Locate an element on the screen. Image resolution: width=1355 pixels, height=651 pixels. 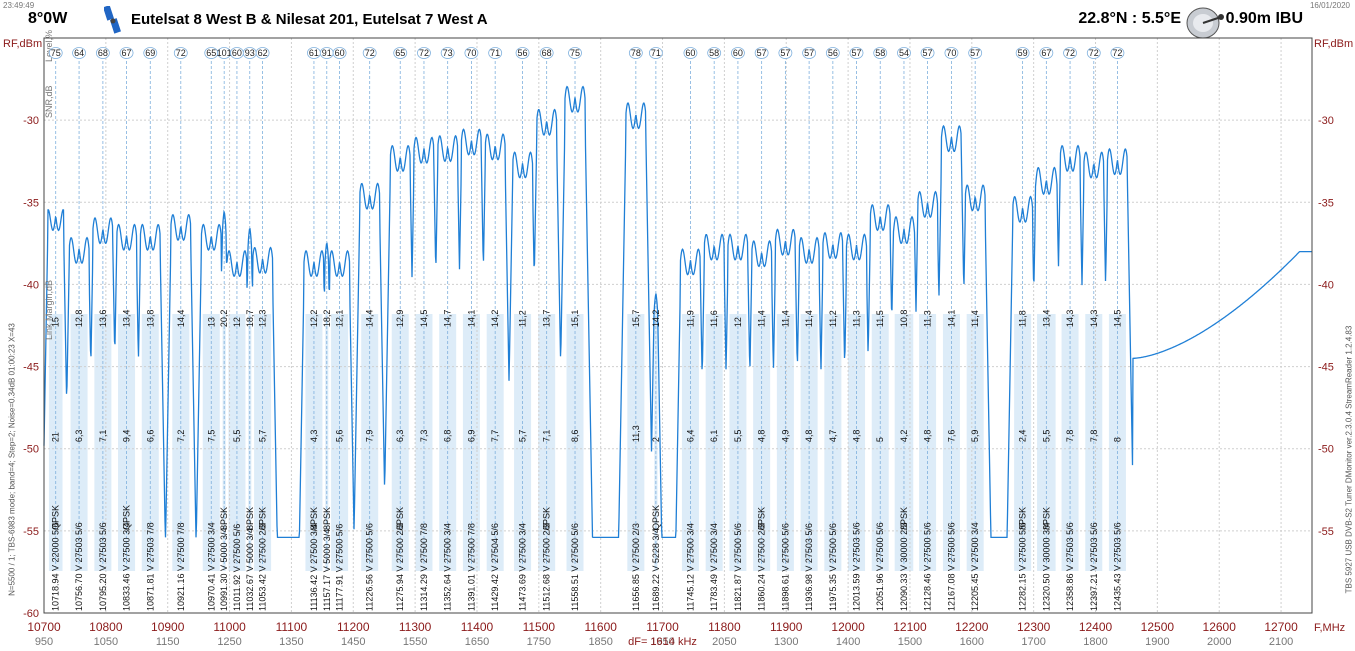
x-tick-label: 11600 is located at coordinates (600, 627).